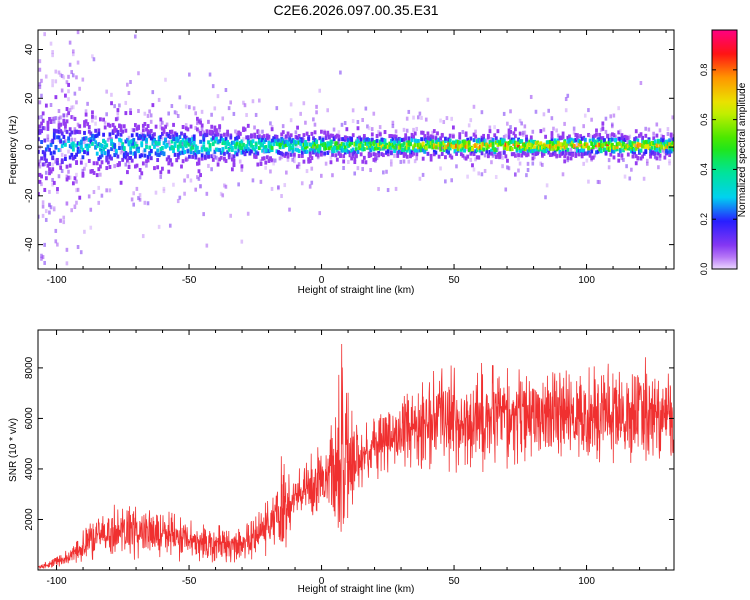  What do you see at coordinates (29, 244) in the screenshot?
I see `y-tick-label: -40` at bounding box center [29, 244].